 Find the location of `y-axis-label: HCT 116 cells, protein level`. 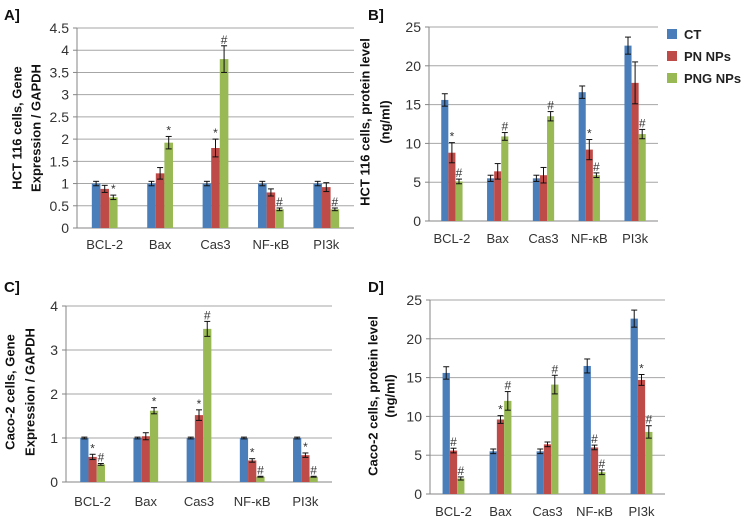

y-axis-label: HCT 116 cells, protein level is located at coordinates (364, 122).